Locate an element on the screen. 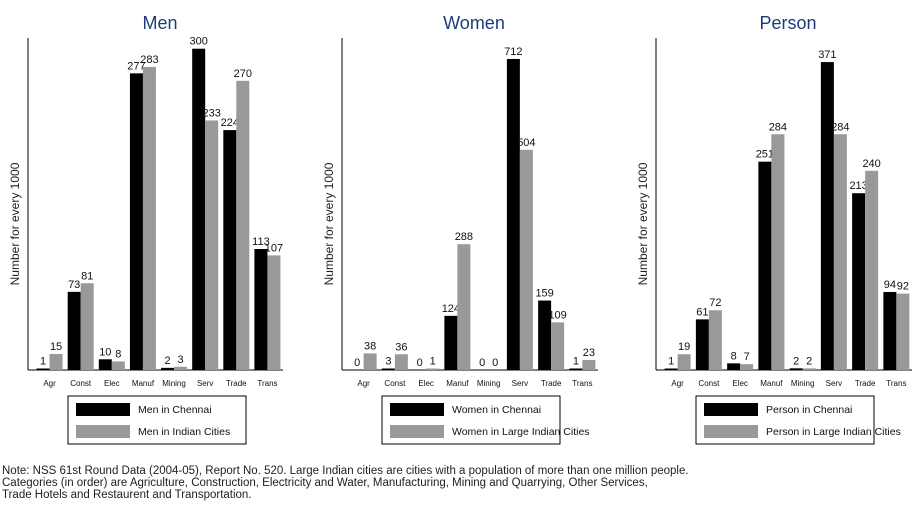  data-label-elec-series-2: 7 is located at coordinates (747, 357).